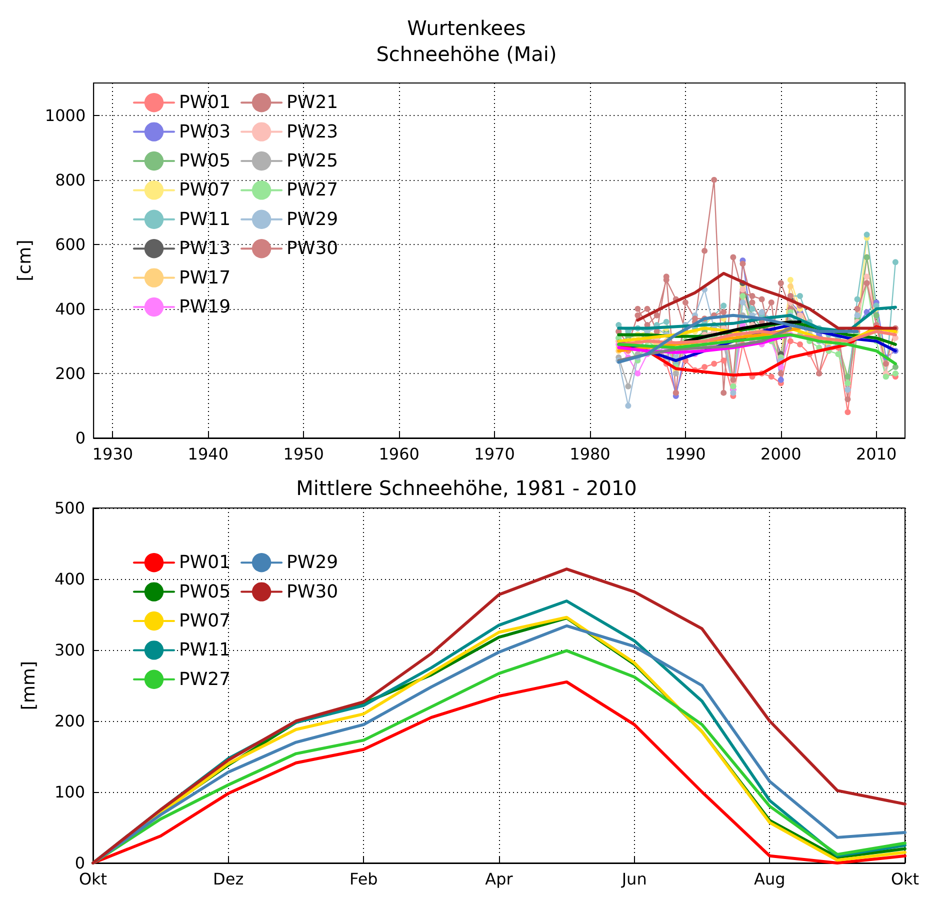  I want to click on x-tick-label: 1970, so click(494, 454).